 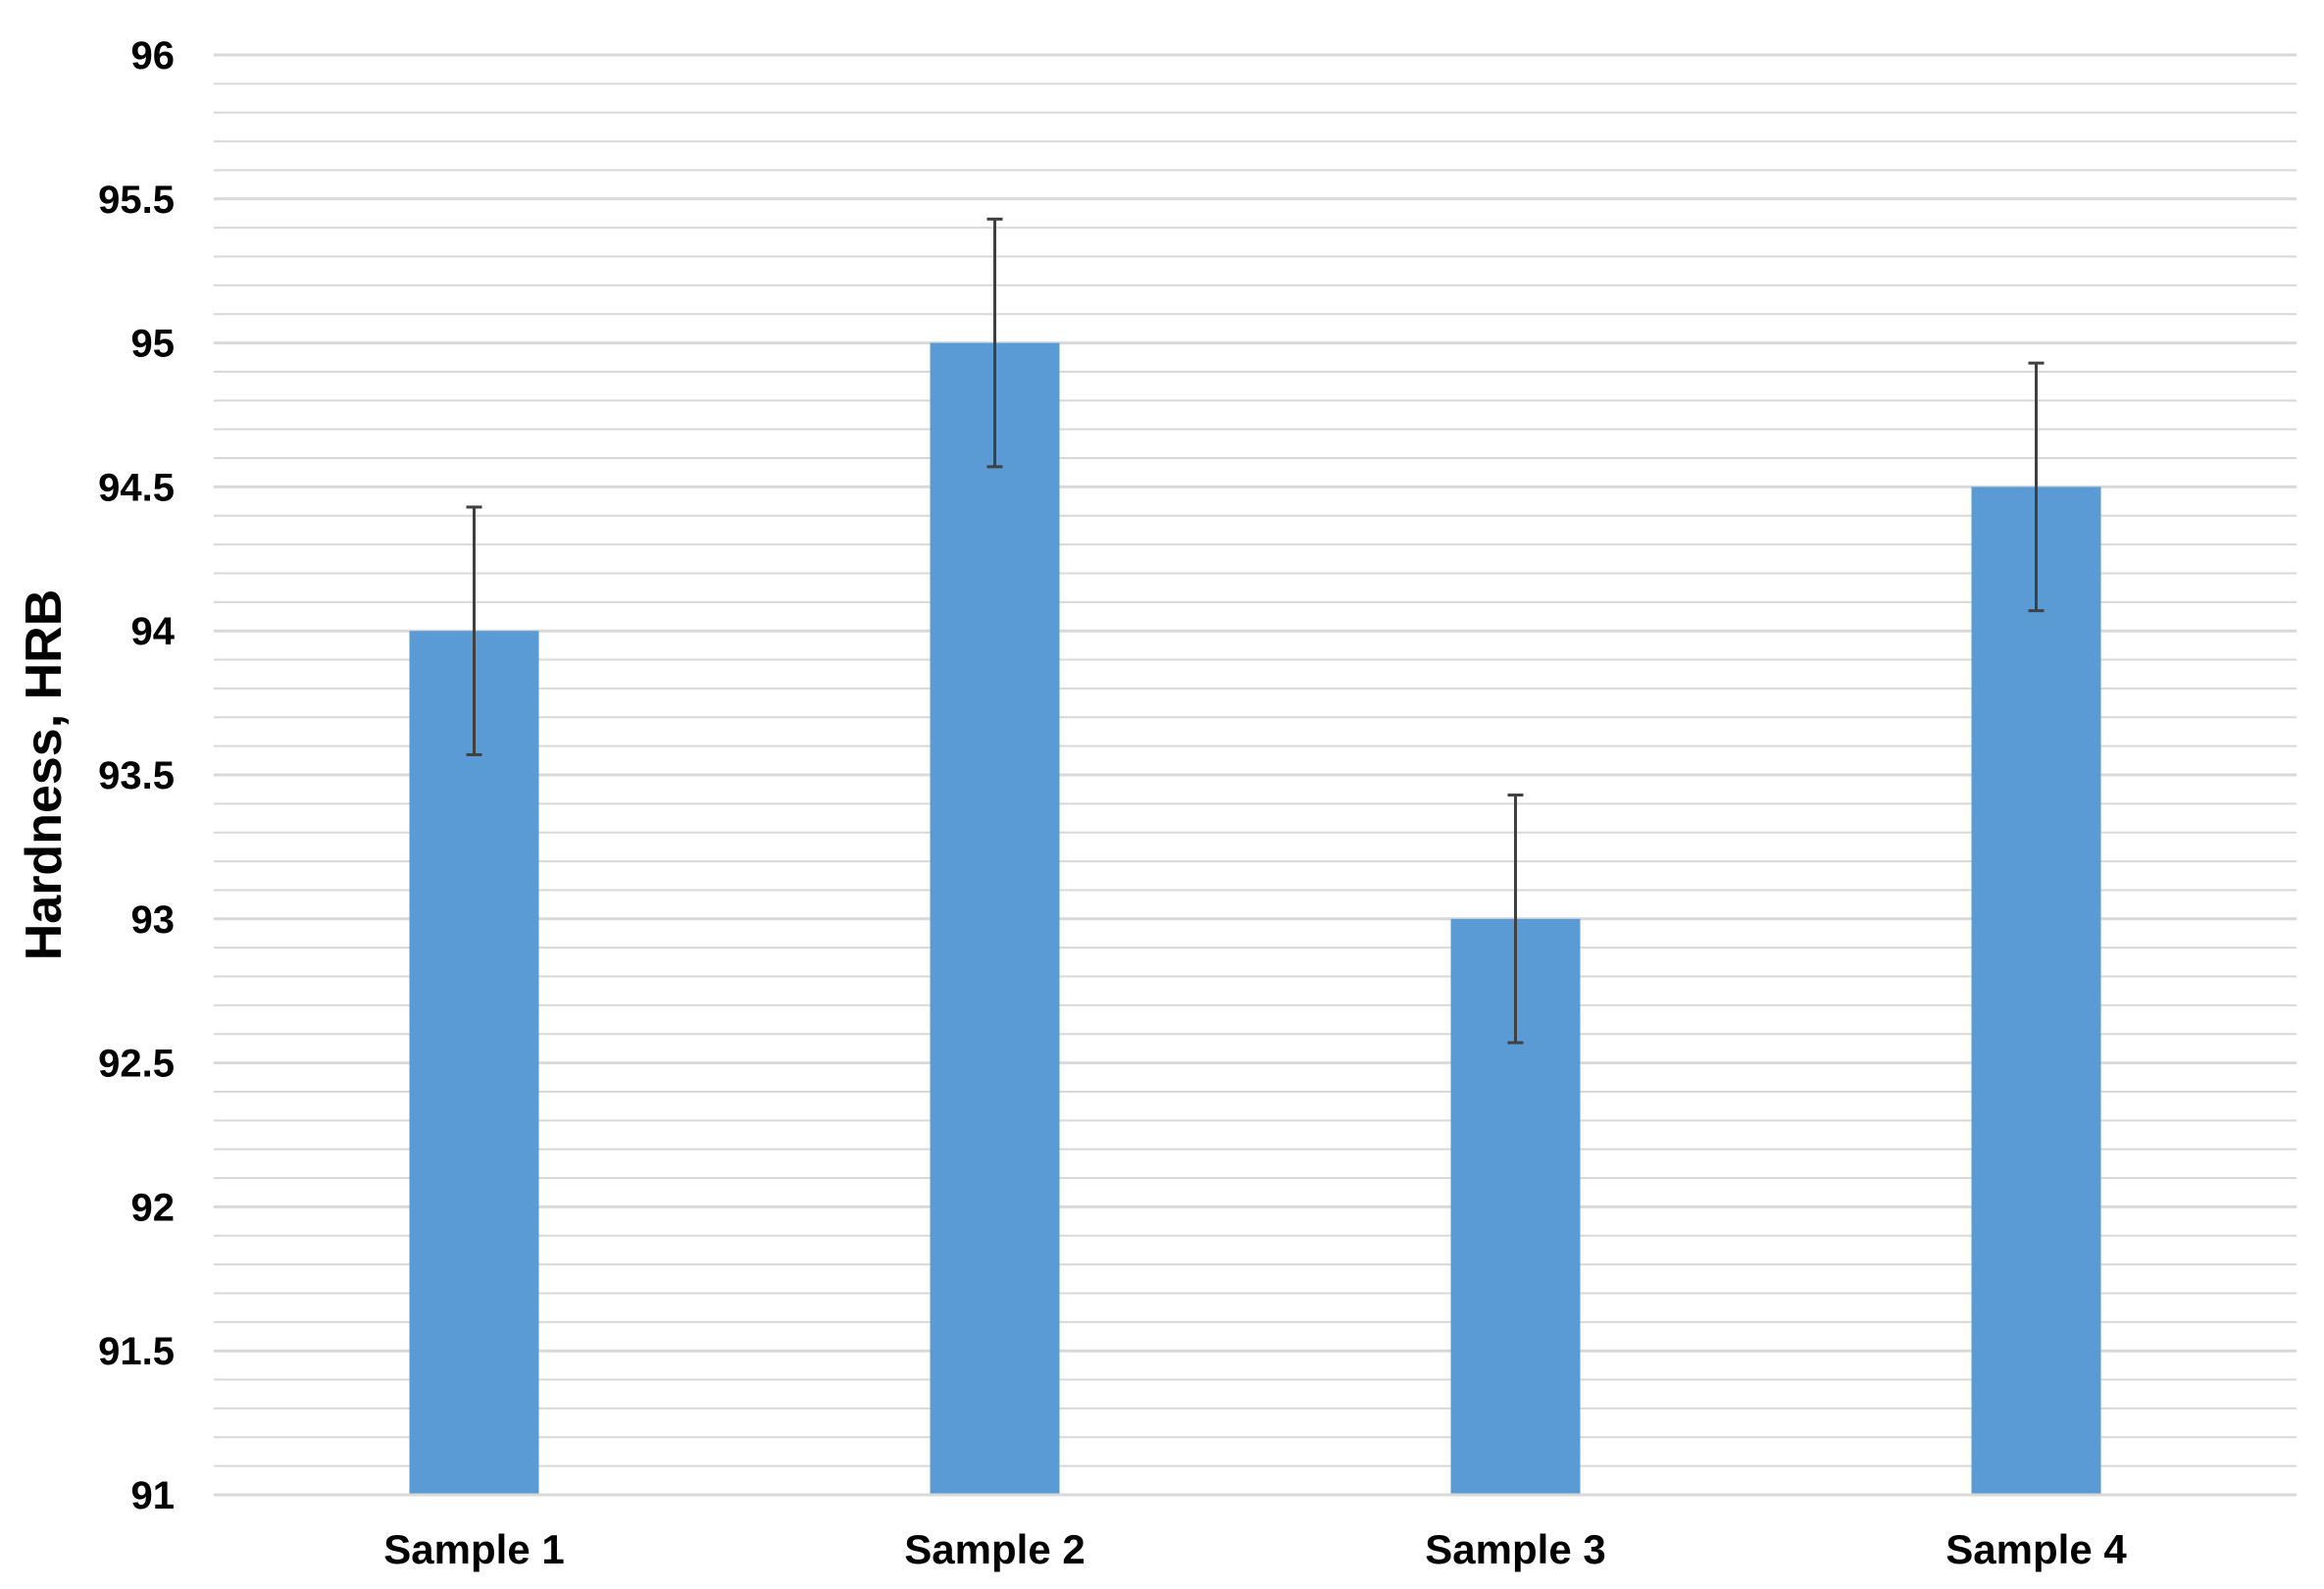 What do you see at coordinates (995, 1549) in the screenshot?
I see `x-category-label: Sample 2` at bounding box center [995, 1549].